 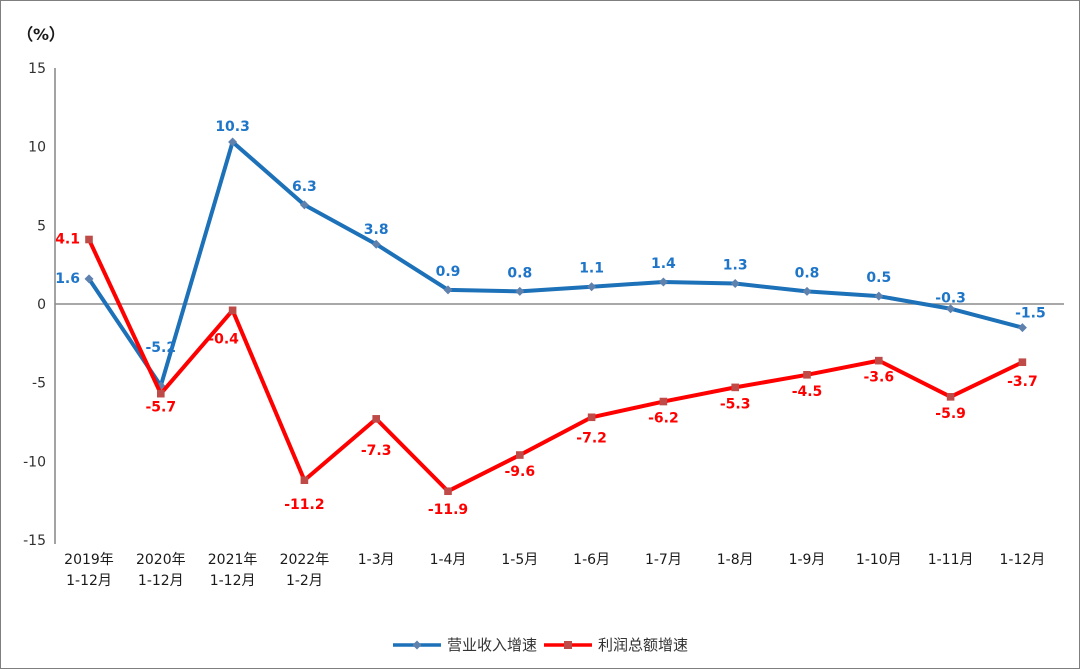 I want to click on data-point-label: 0.5, so click(x=878, y=278).